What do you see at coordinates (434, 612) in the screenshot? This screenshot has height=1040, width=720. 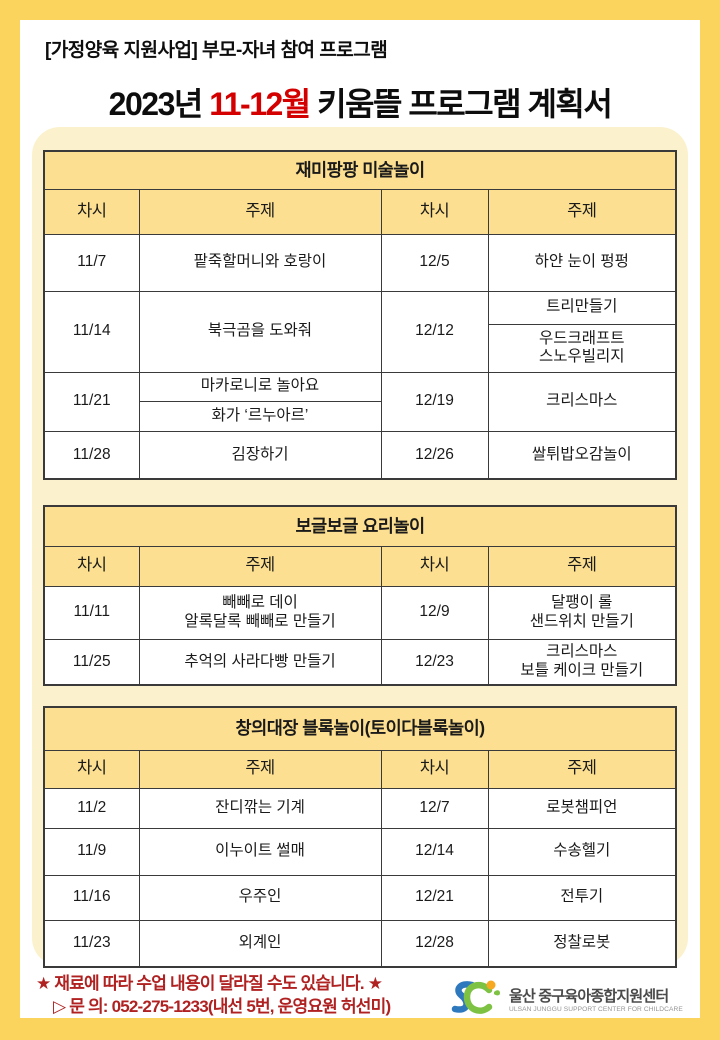 I see `session-cell: 12/9` at bounding box center [434, 612].